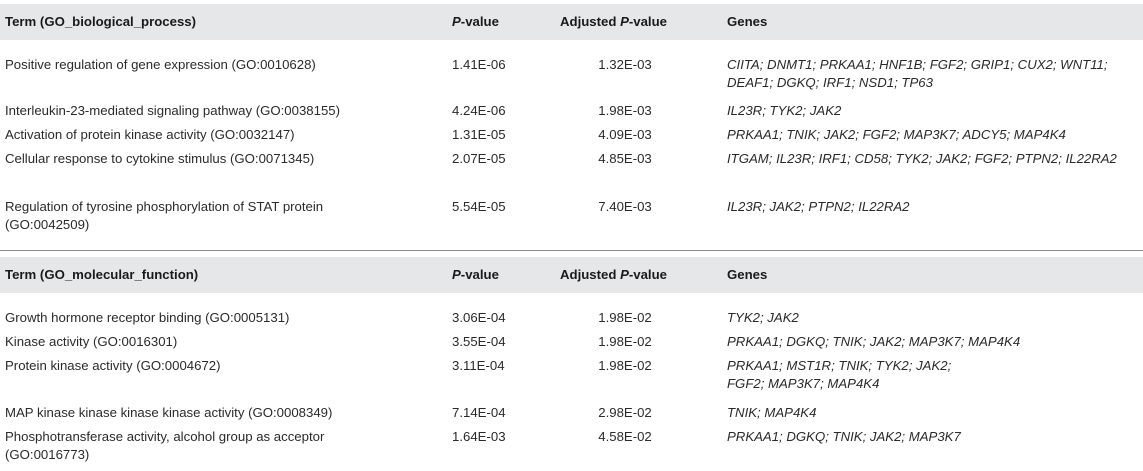 Image resolution: width=1143 pixels, height=471 pixels. I want to click on header-term: Term (GO_molecular_function), so click(102, 274).